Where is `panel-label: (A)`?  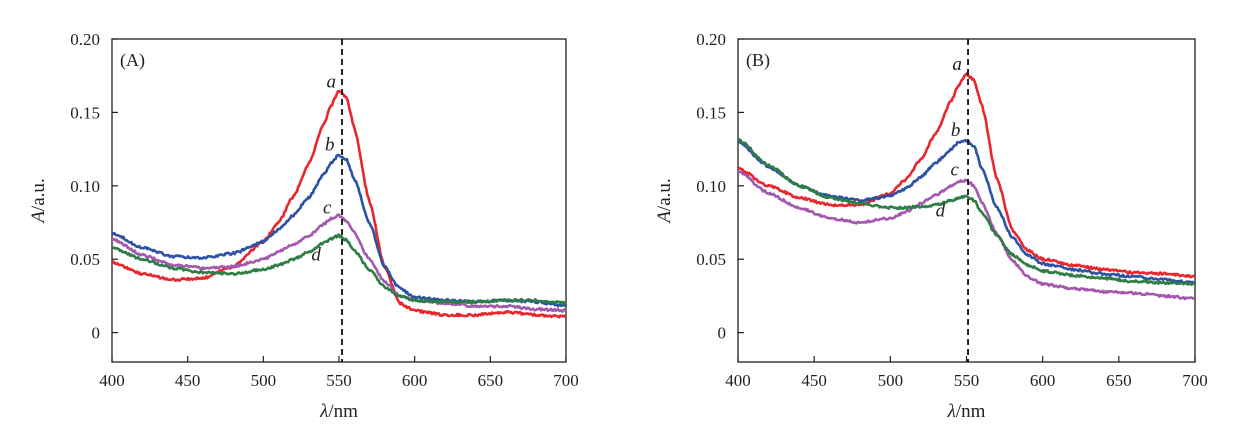
panel-label: (A) is located at coordinates (132, 60).